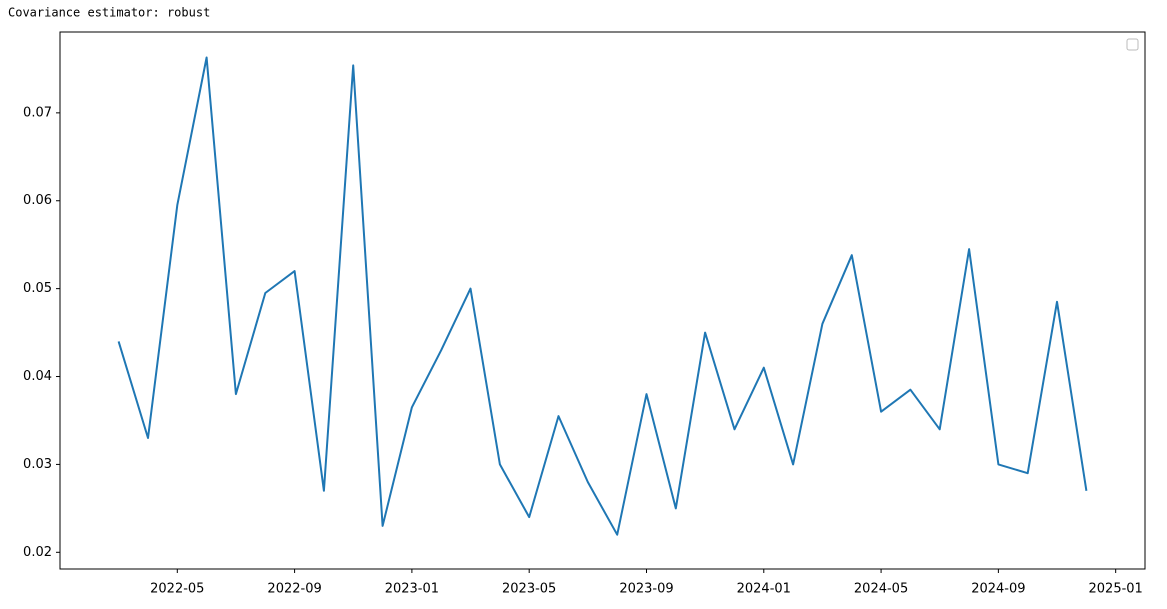  What do you see at coordinates (646, 589) in the screenshot?
I see `x-tick-label: 2023-09` at bounding box center [646, 589].